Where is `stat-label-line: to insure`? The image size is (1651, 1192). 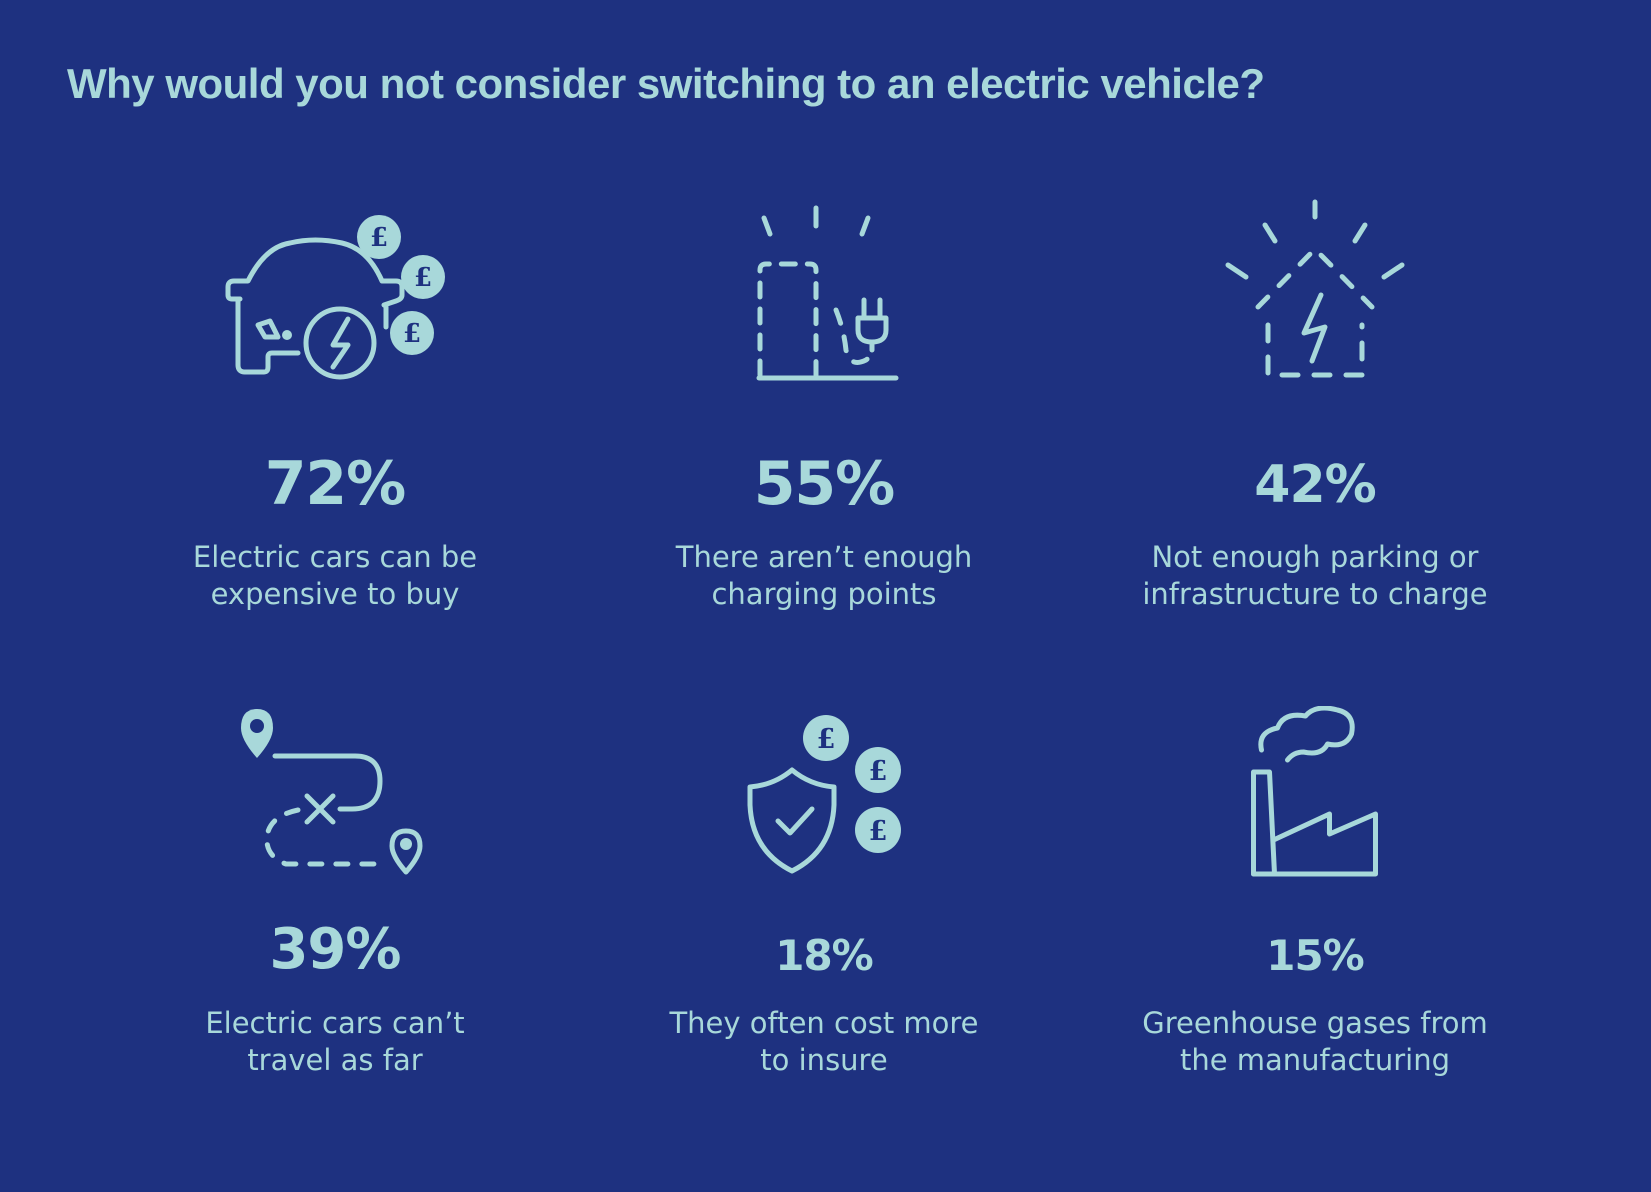 stat-label-line: to insure is located at coordinates (824, 1060).